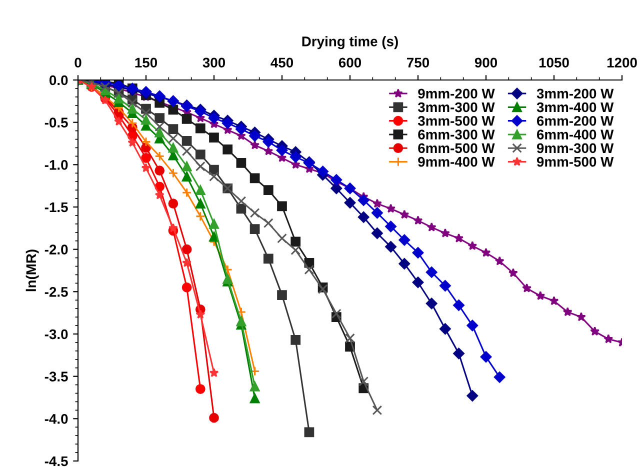  I want to click on x-tick-label: 900, so click(486, 63).